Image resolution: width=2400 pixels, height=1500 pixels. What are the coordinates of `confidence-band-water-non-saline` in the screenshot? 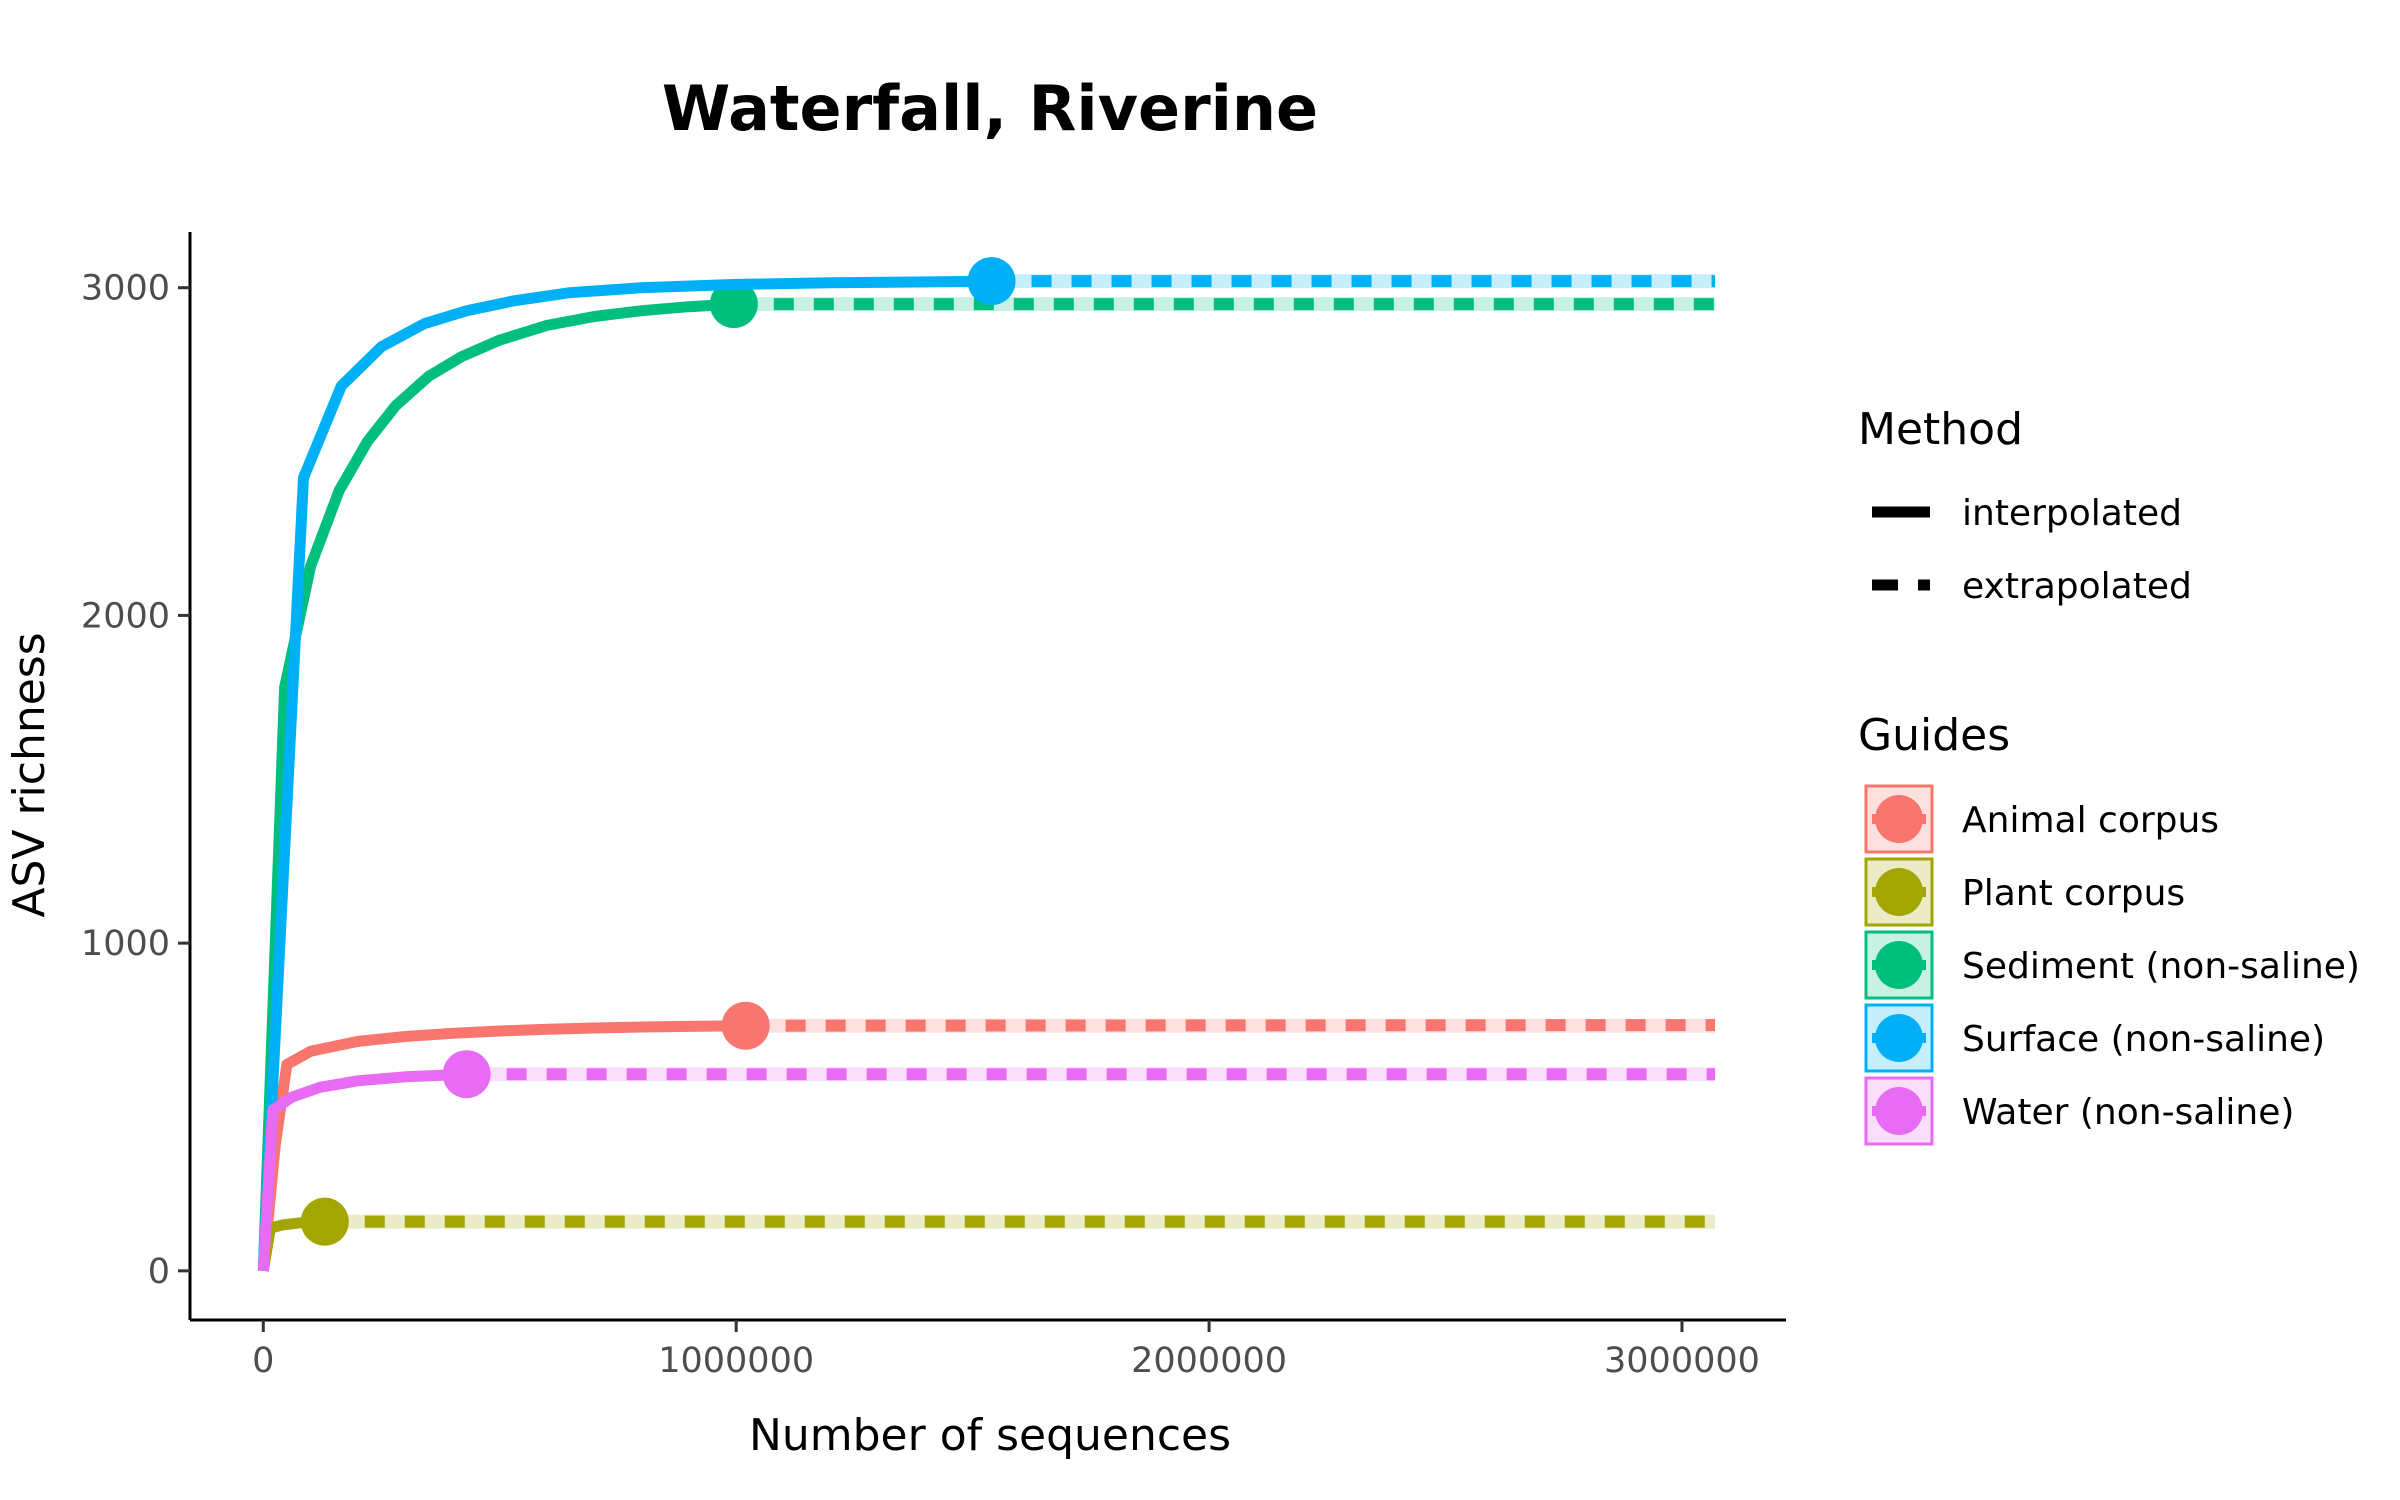 It's located at (1091, 1074).